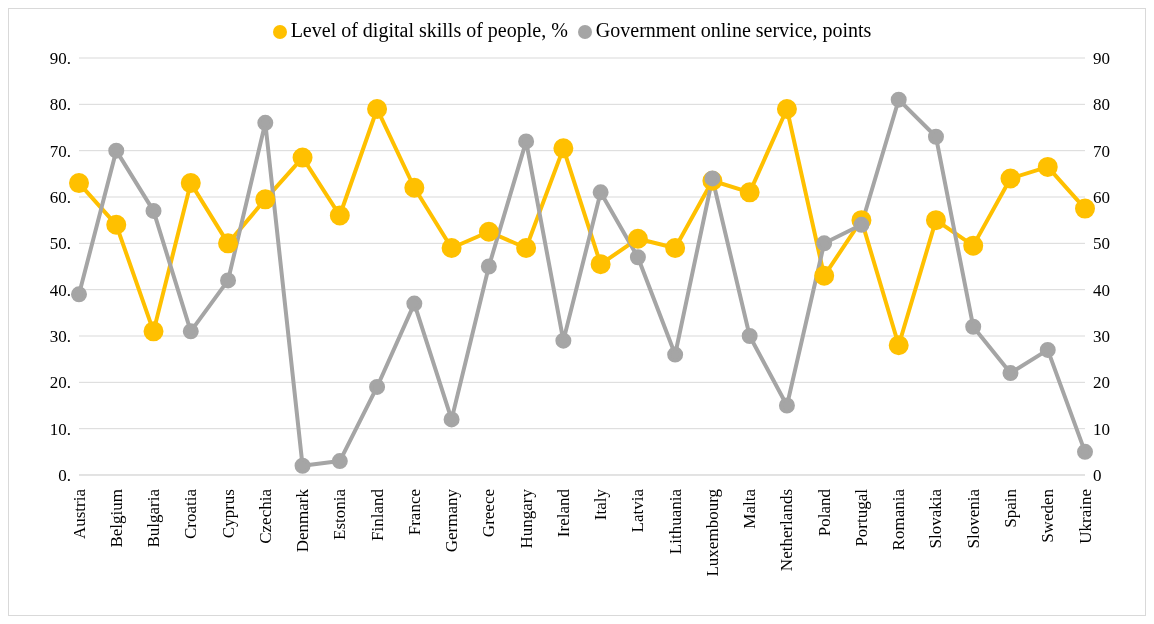  I want to click on y2-tick-label: 0, so click(1097, 476).